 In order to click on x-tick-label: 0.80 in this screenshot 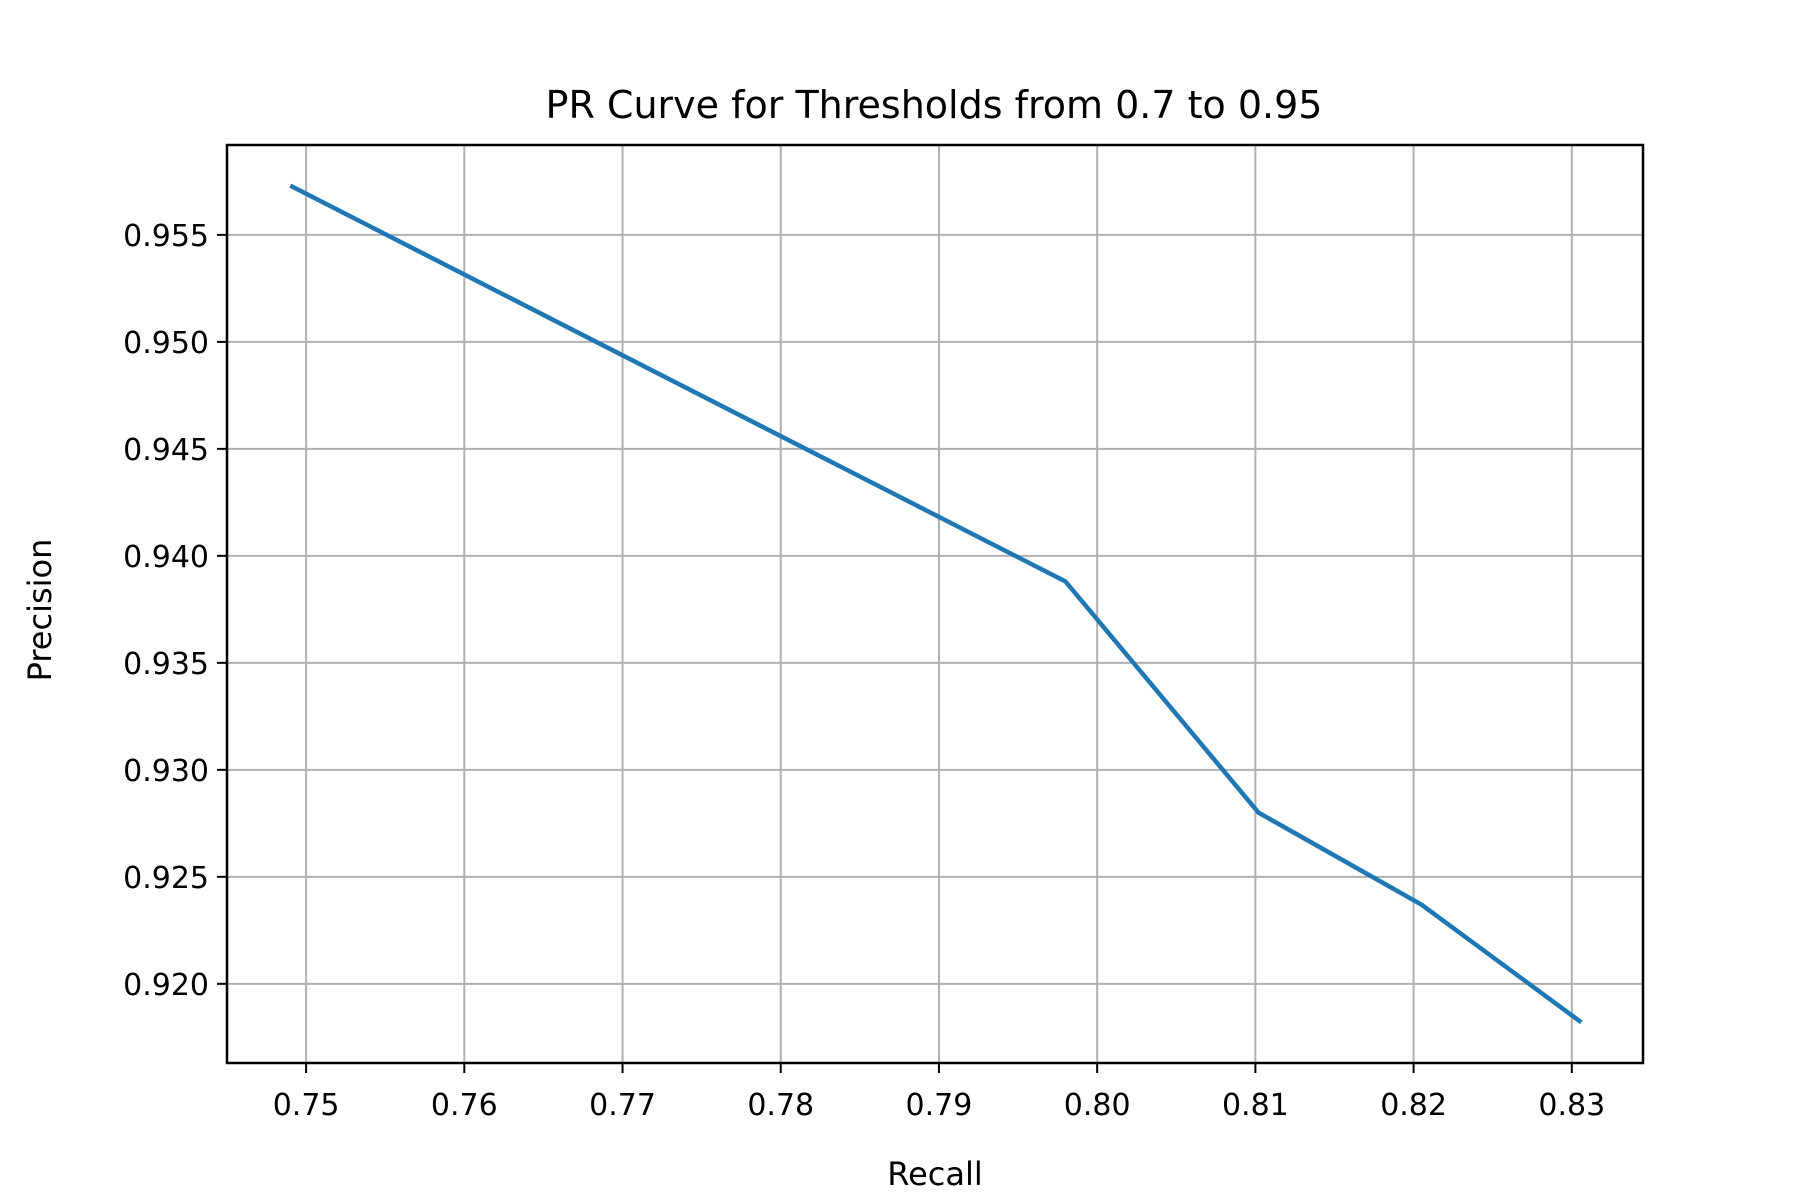, I will do `click(1097, 1105)`.